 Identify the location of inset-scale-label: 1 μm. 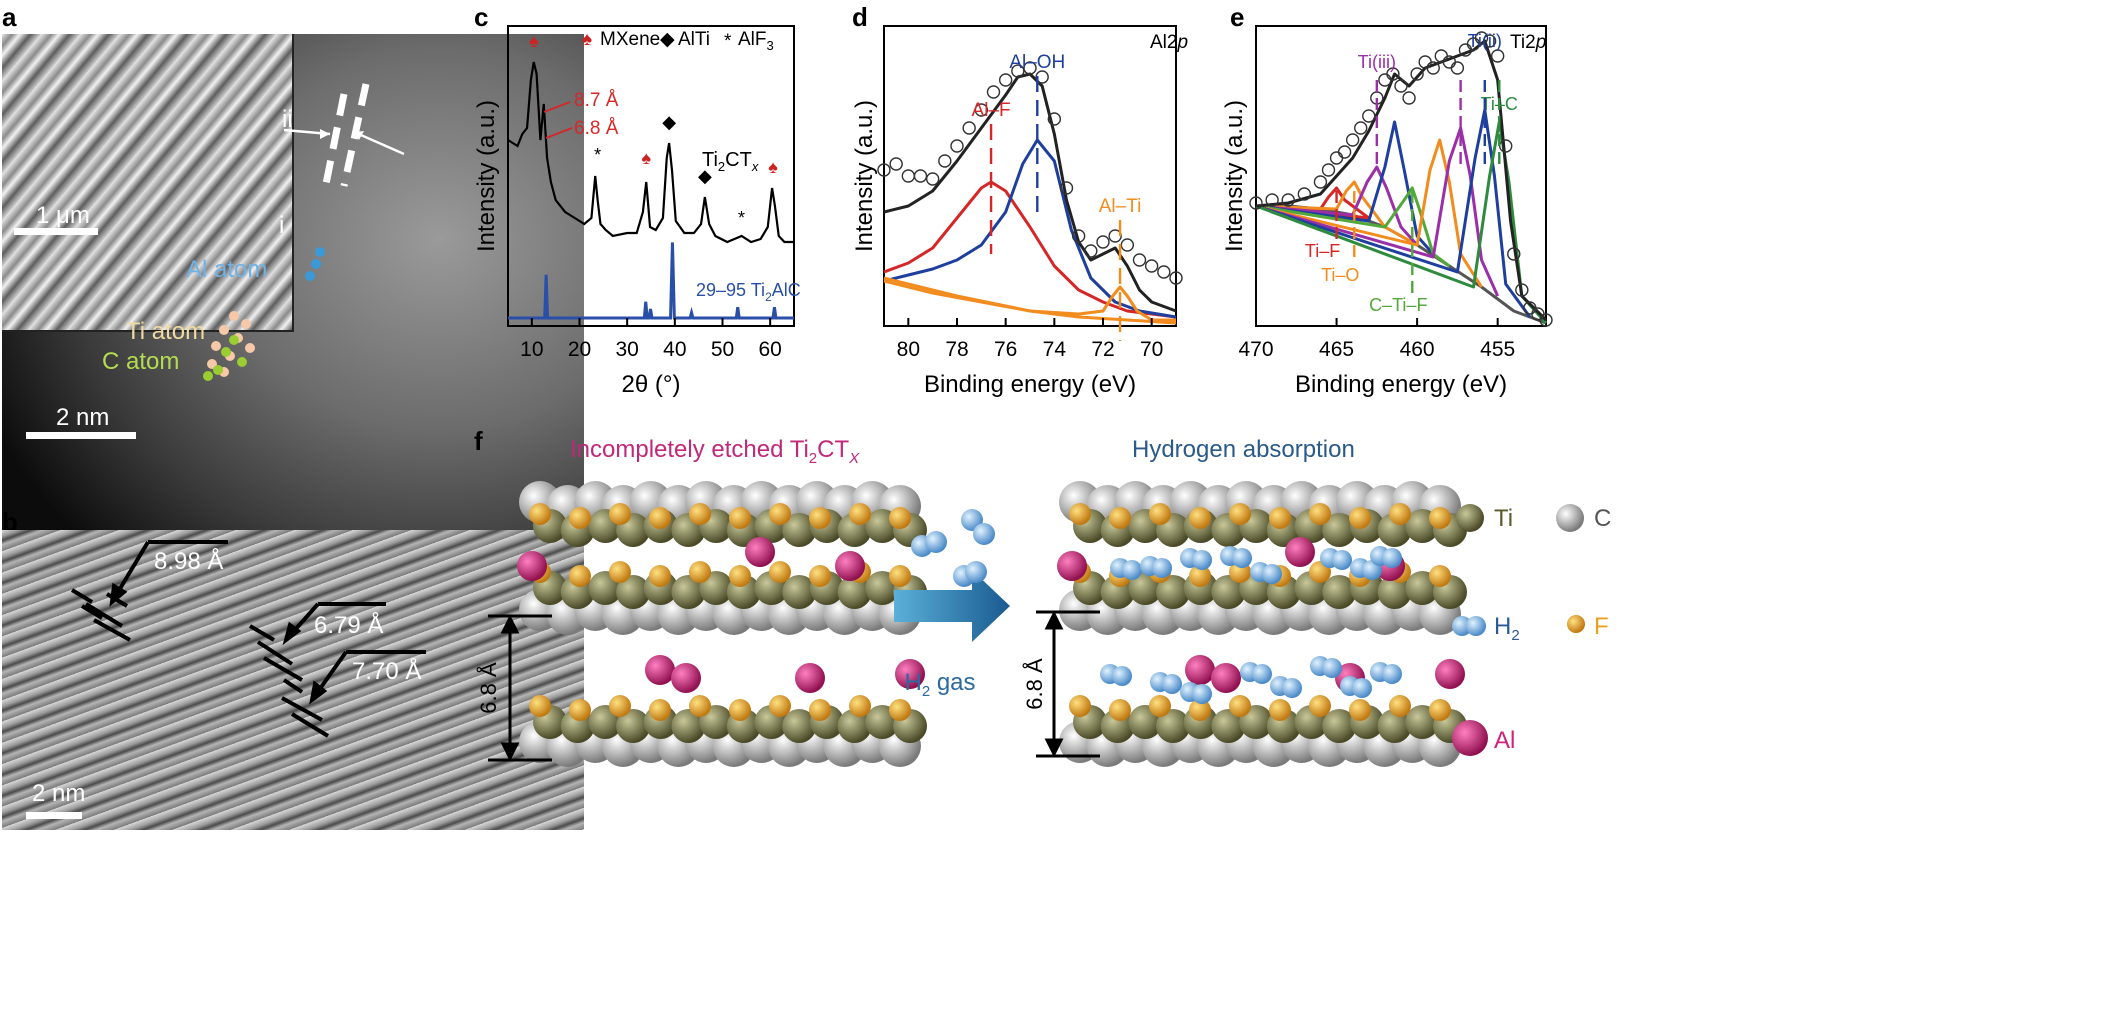
(63, 215).